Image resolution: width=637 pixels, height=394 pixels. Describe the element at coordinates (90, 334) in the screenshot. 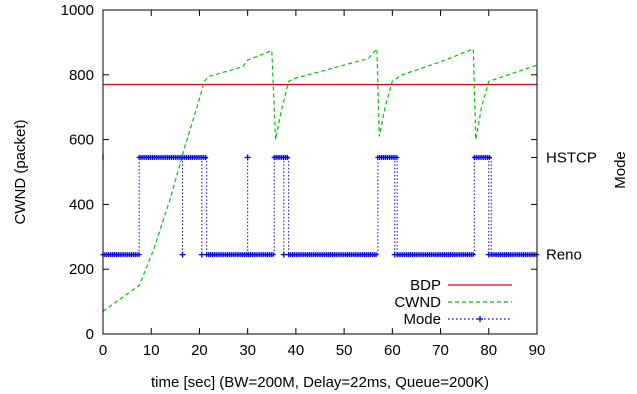

I see `y-tick-label: 0` at that location.